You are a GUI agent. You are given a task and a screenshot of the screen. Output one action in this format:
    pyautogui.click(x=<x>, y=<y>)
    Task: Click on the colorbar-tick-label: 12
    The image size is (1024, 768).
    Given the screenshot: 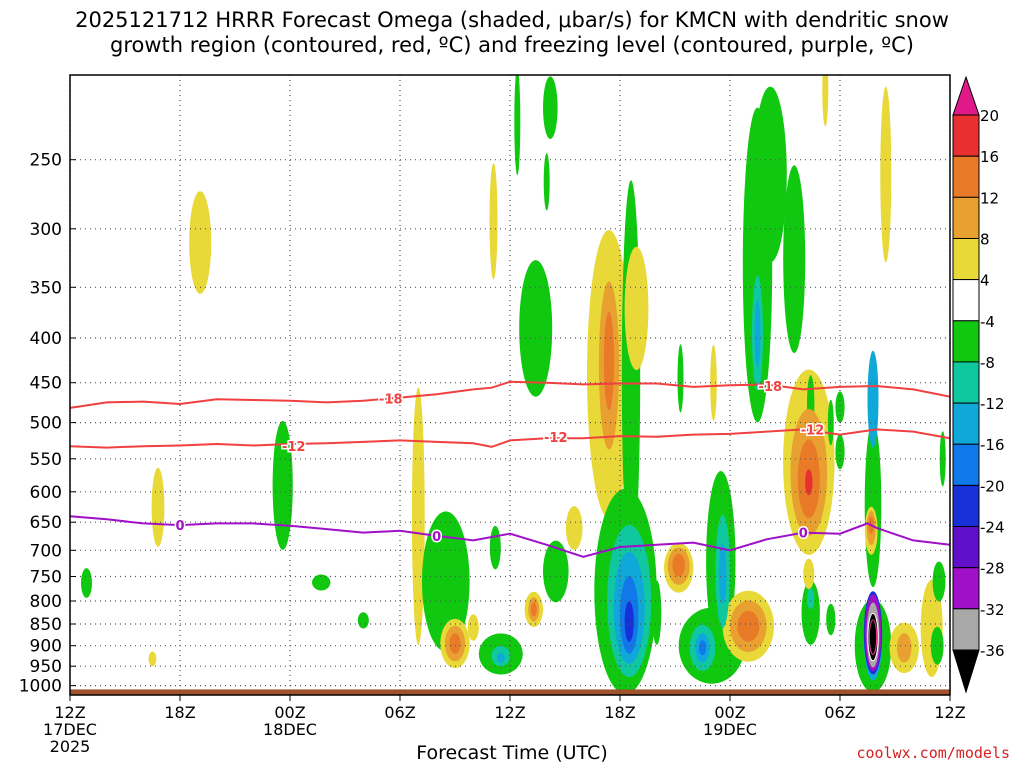 What is the action you would take?
    pyautogui.click(x=989, y=198)
    